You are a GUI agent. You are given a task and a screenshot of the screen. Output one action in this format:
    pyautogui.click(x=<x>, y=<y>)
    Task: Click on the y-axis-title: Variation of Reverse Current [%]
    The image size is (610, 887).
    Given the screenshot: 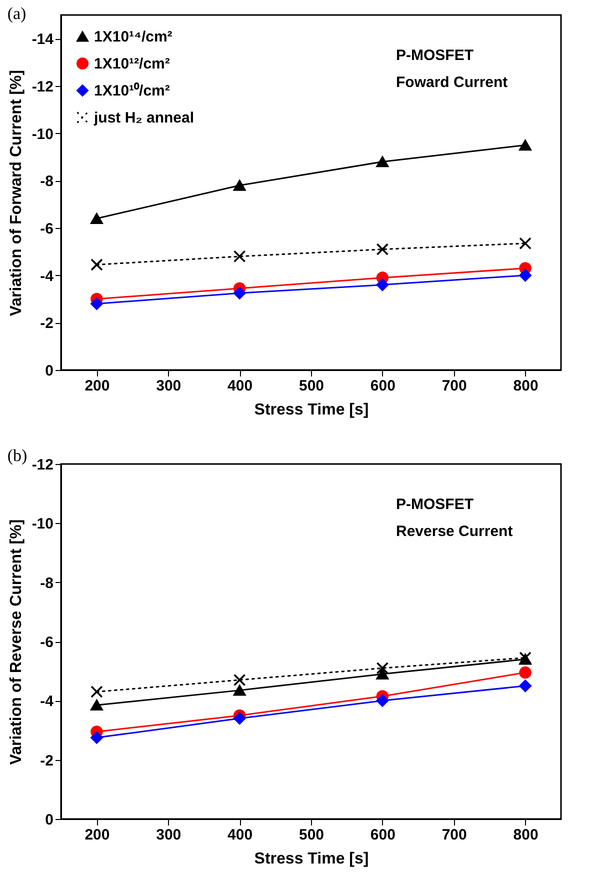 What is the action you would take?
    pyautogui.click(x=16, y=642)
    